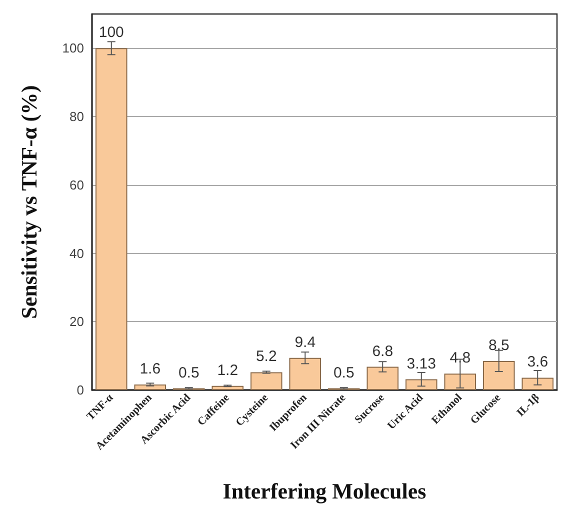 The width and height of the screenshot is (569, 508). What do you see at coordinates (77, 116) in the screenshot?
I see `y-tick-label: 80` at bounding box center [77, 116].